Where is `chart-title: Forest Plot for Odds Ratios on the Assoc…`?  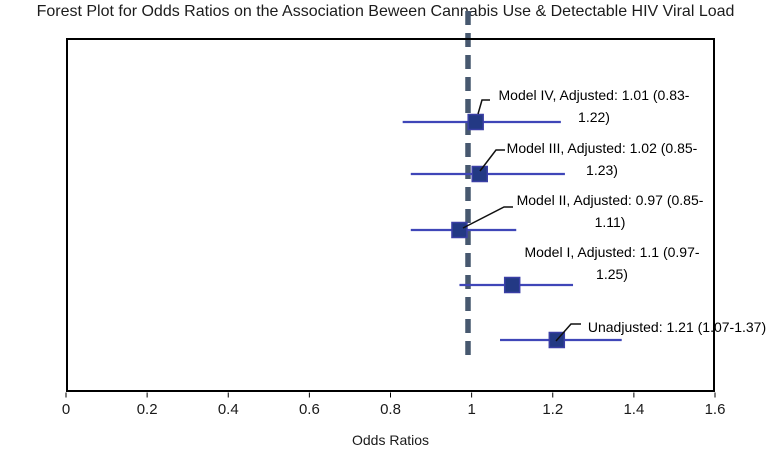 chart-title: Forest Plot for Odds Ratios on the Assoc… is located at coordinates (385, 11).